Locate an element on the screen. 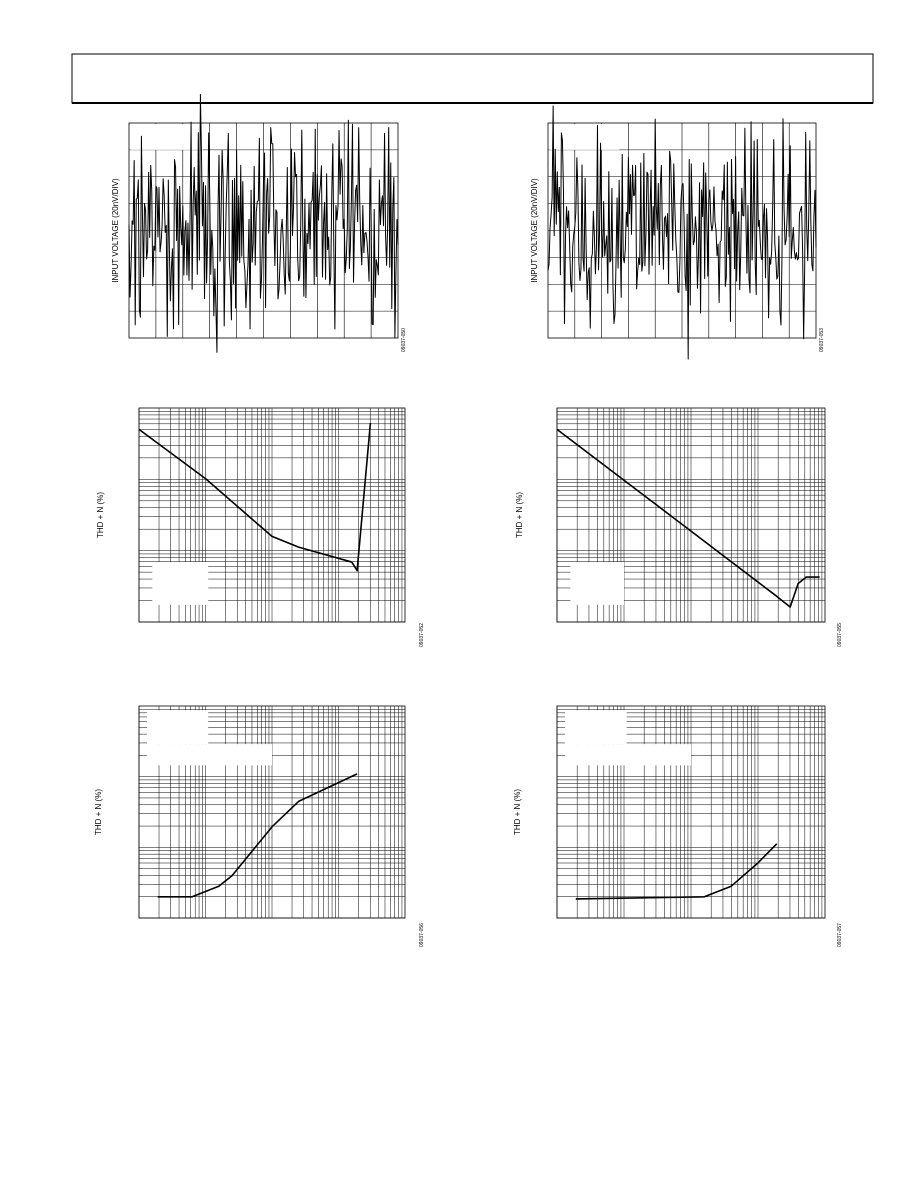  figure-id: 09037-055 is located at coordinates (840, 635).